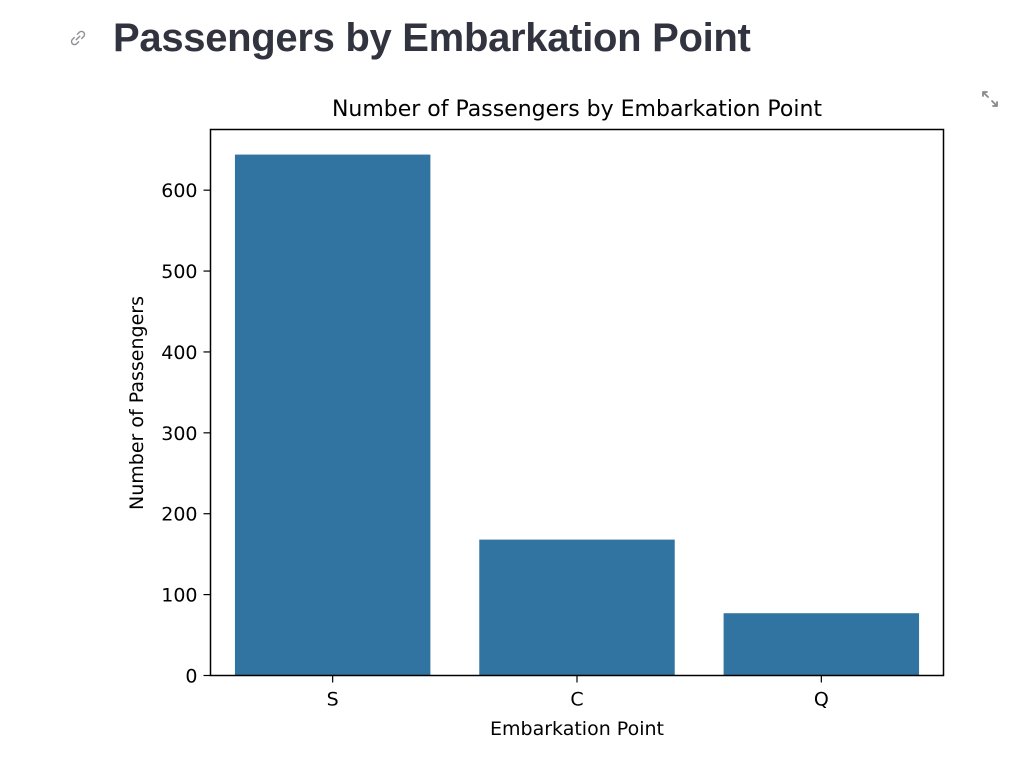 This screenshot has height=759, width=1024. Describe the element at coordinates (179, 272) in the screenshot. I see `y-tick-label: 500` at that location.